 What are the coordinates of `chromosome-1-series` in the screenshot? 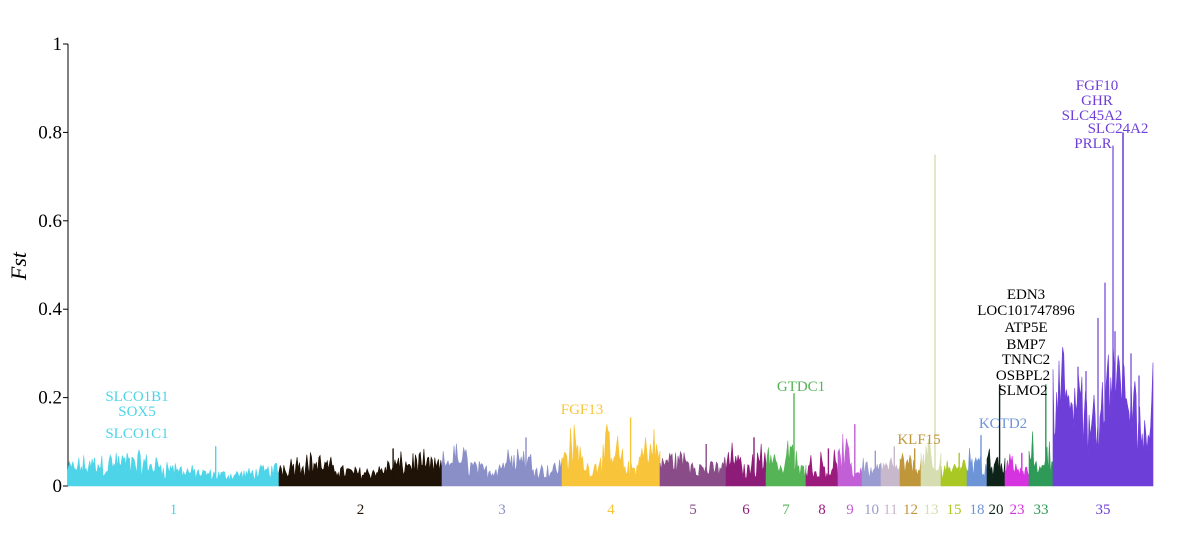 It's located at (173, 466).